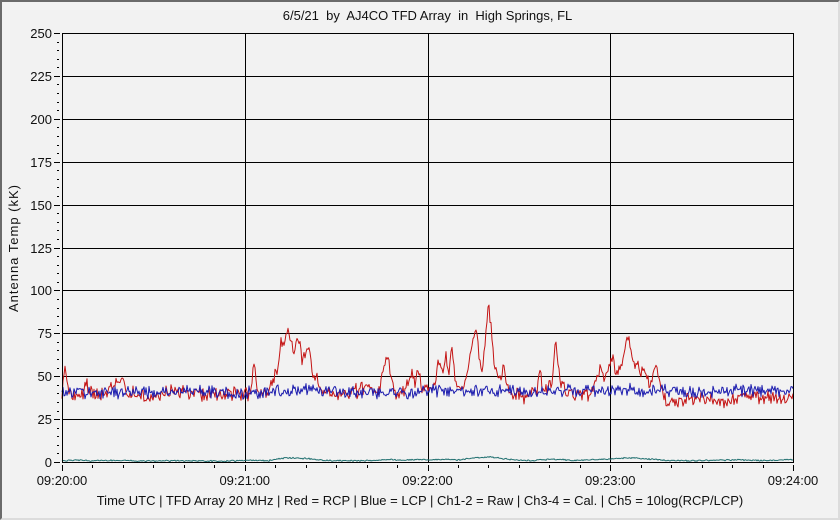 This screenshot has width=840, height=520. What do you see at coordinates (793, 480) in the screenshot?
I see `x-tick-label: 09:24:00` at bounding box center [793, 480].